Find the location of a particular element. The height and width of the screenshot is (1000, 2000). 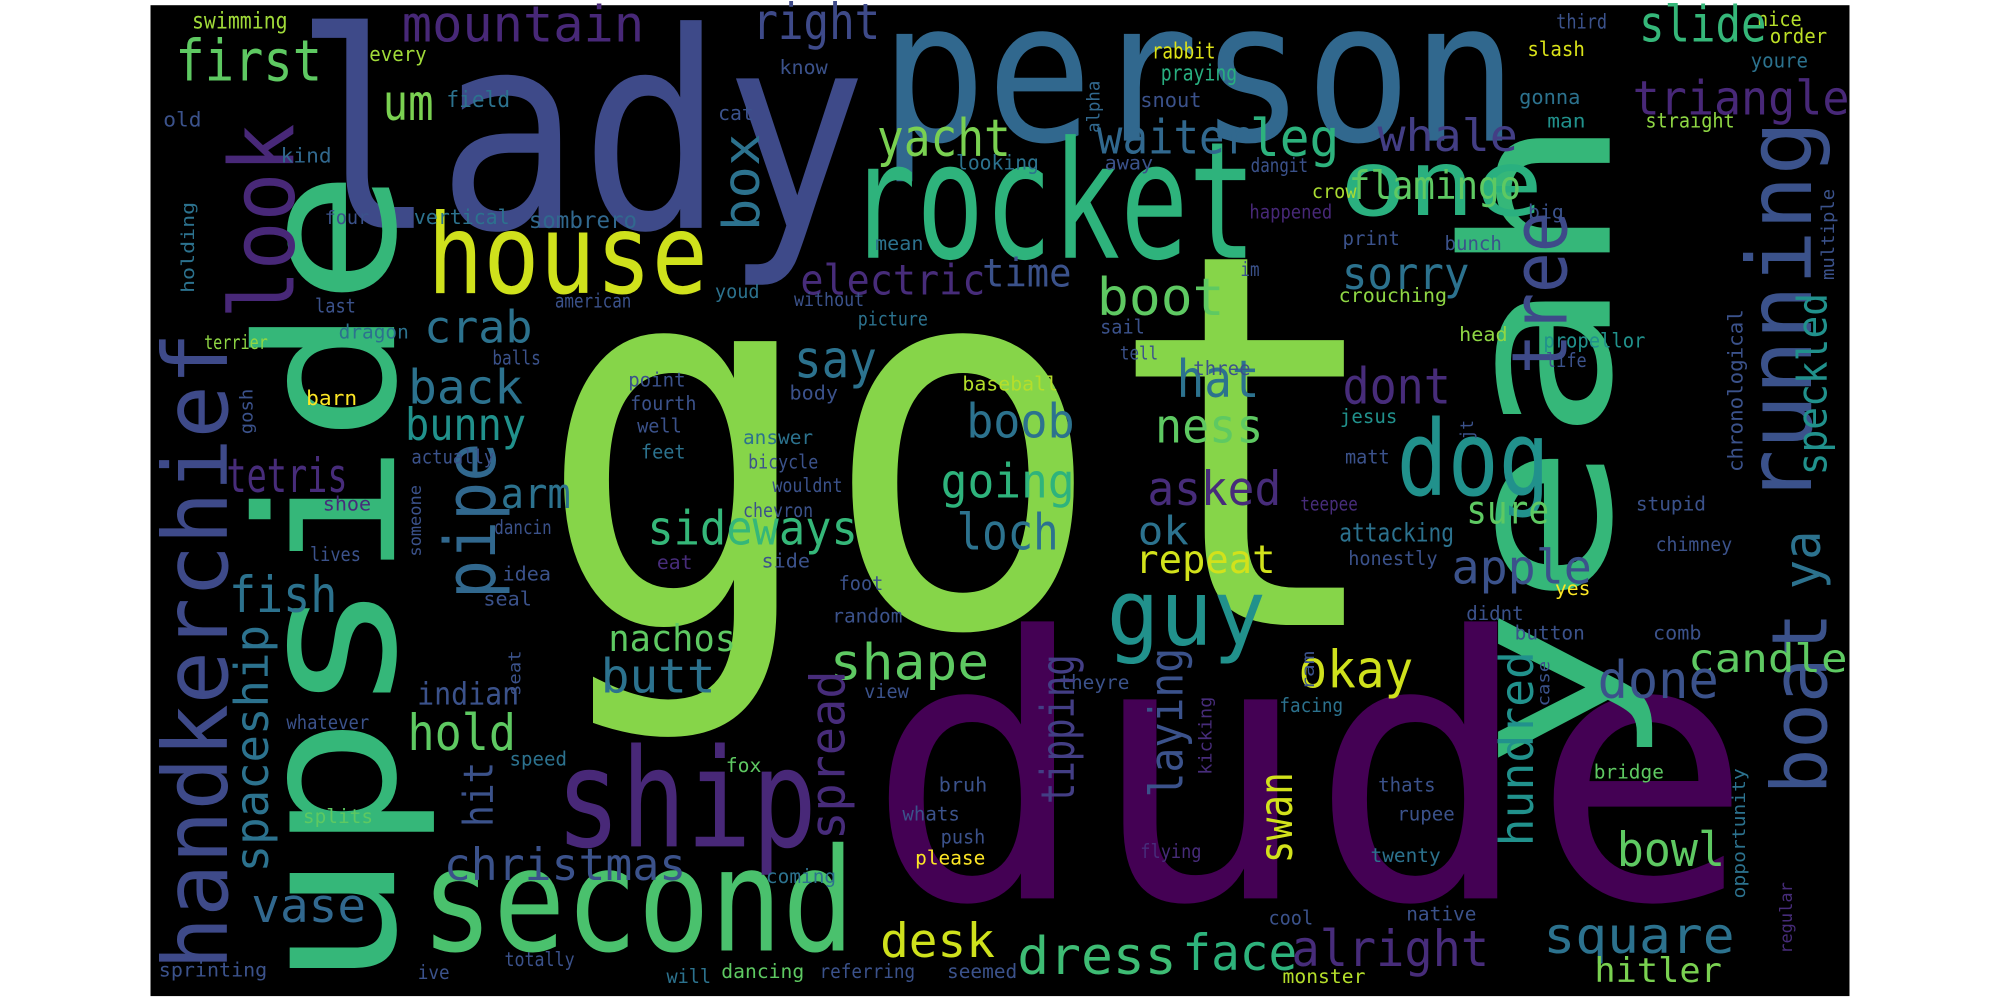

word: fourth is located at coordinates (663, 403).